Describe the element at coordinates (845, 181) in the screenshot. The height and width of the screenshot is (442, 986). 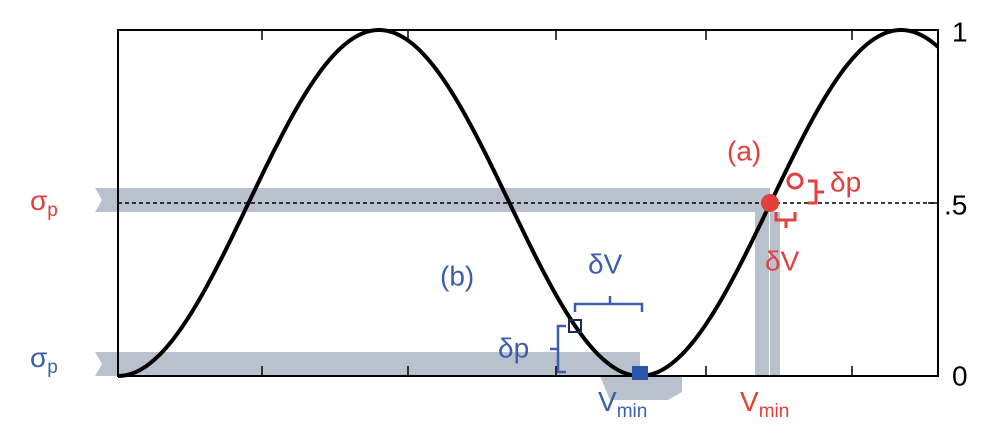
I see `dp-a: δp` at that location.